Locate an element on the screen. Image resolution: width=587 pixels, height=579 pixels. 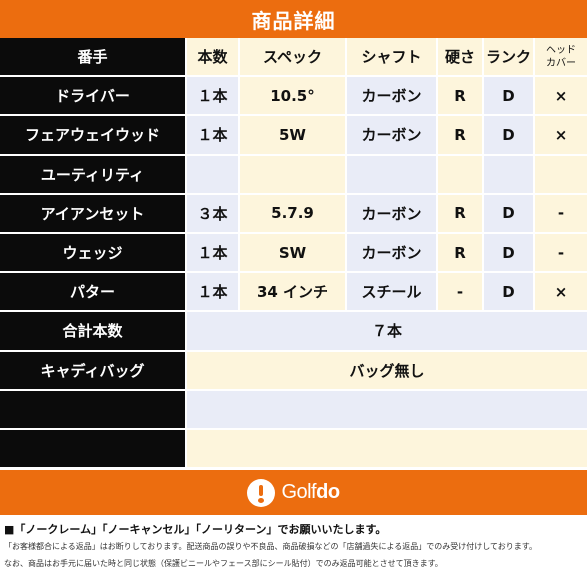
footer-bar: Golfdo is located at coordinates (293, 492).